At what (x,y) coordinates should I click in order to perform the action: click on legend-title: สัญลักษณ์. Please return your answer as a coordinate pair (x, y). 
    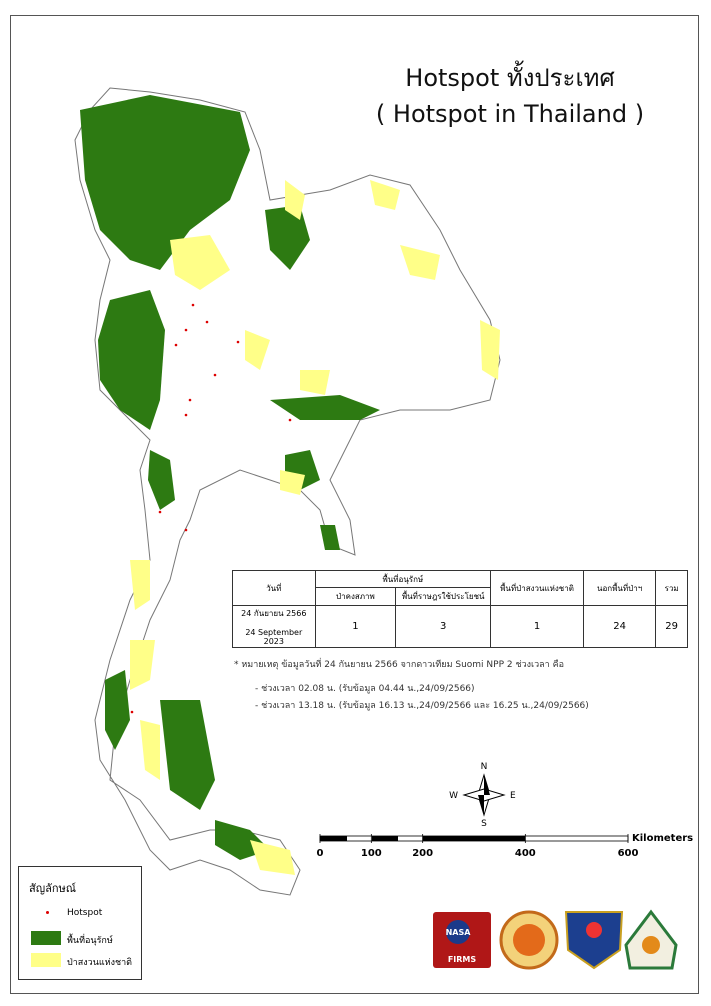
    Looking at the image, I should click on (52, 888).